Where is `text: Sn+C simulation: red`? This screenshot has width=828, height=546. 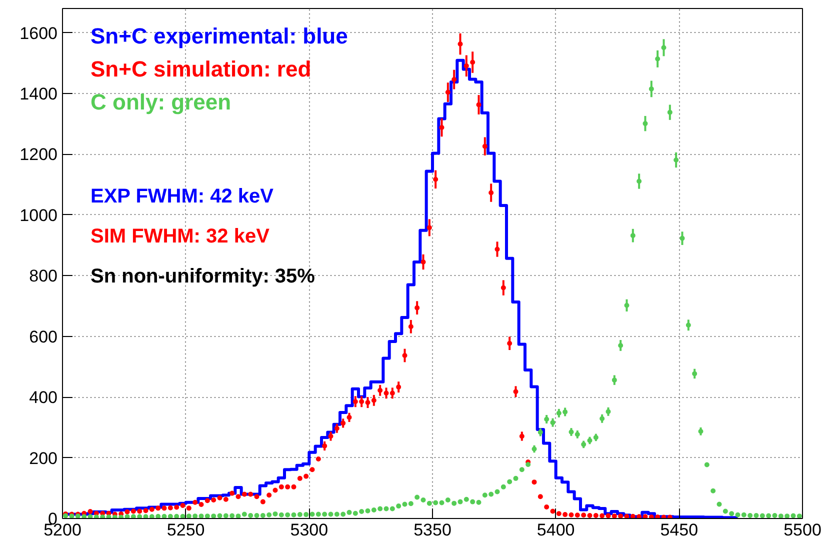
text: Sn+C simulation: red is located at coordinates (201, 69).